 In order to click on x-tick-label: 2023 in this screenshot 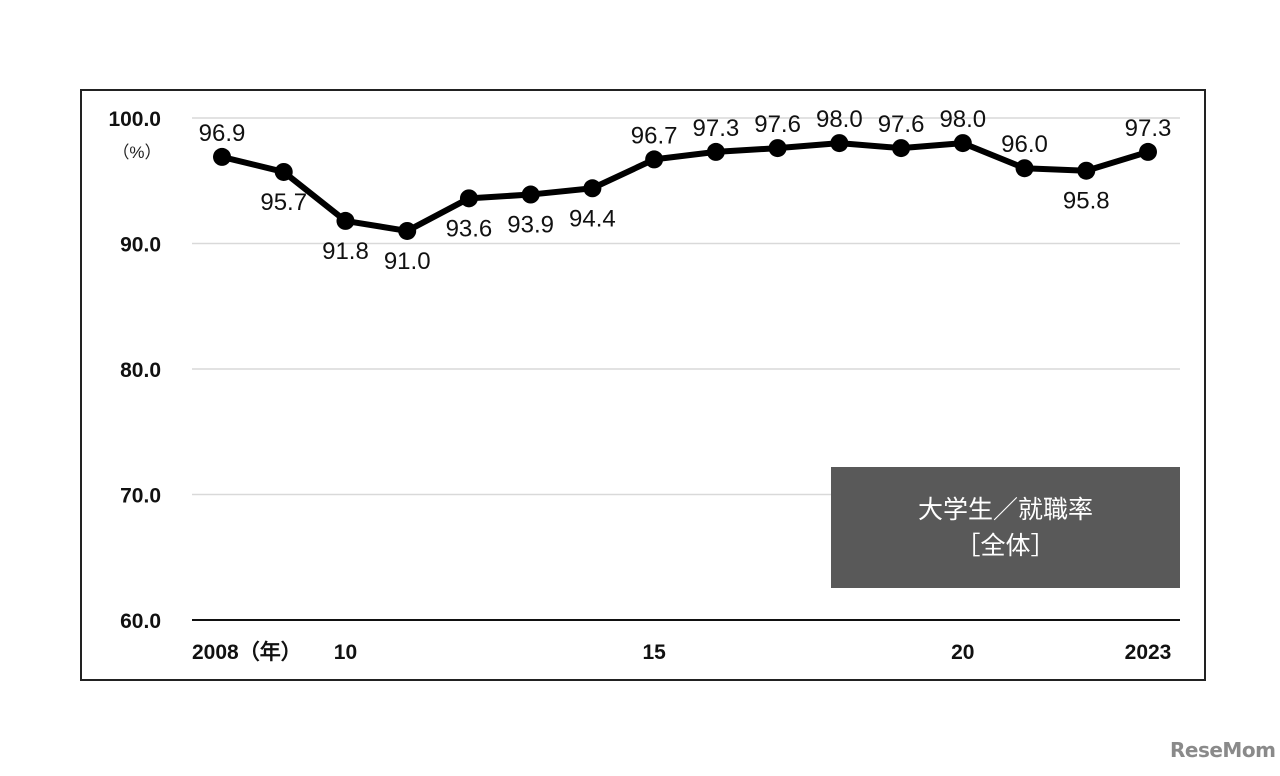, I will do `click(1148, 652)`.